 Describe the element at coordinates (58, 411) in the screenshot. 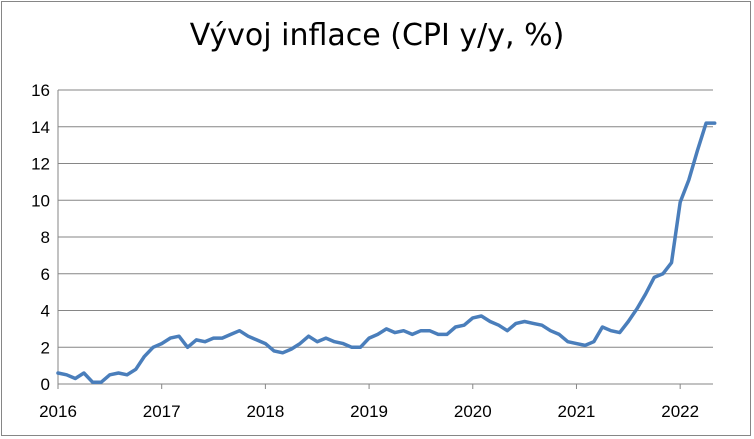

I see `x-tick-label: 2016` at that location.